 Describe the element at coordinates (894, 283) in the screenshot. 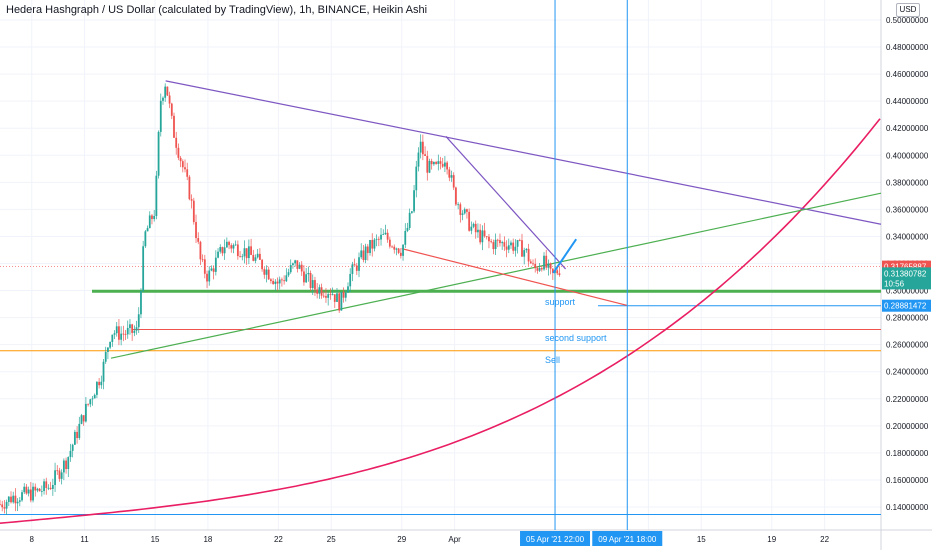

I see `countdown-label: 10:56` at that location.